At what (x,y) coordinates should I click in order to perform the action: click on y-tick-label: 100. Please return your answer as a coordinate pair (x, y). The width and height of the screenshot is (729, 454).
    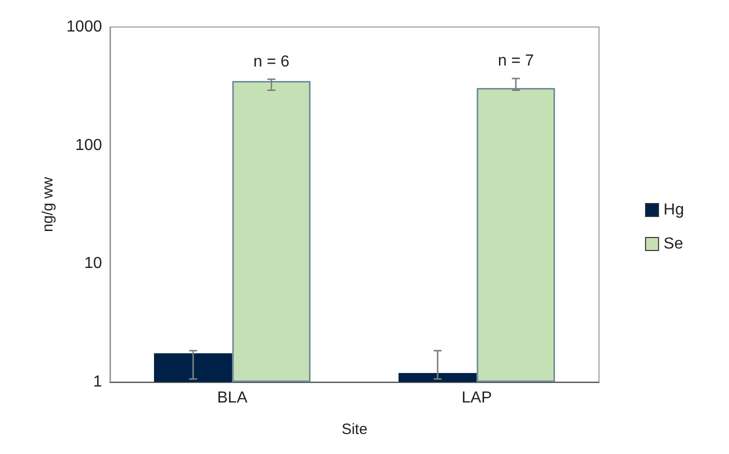
    Looking at the image, I should click on (88, 145).